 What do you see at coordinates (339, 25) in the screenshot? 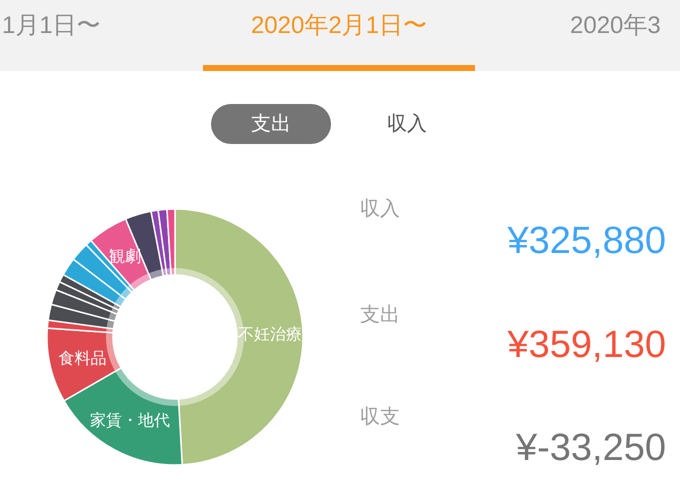
I see `chart-title: 2020年2月1日〜` at bounding box center [339, 25].